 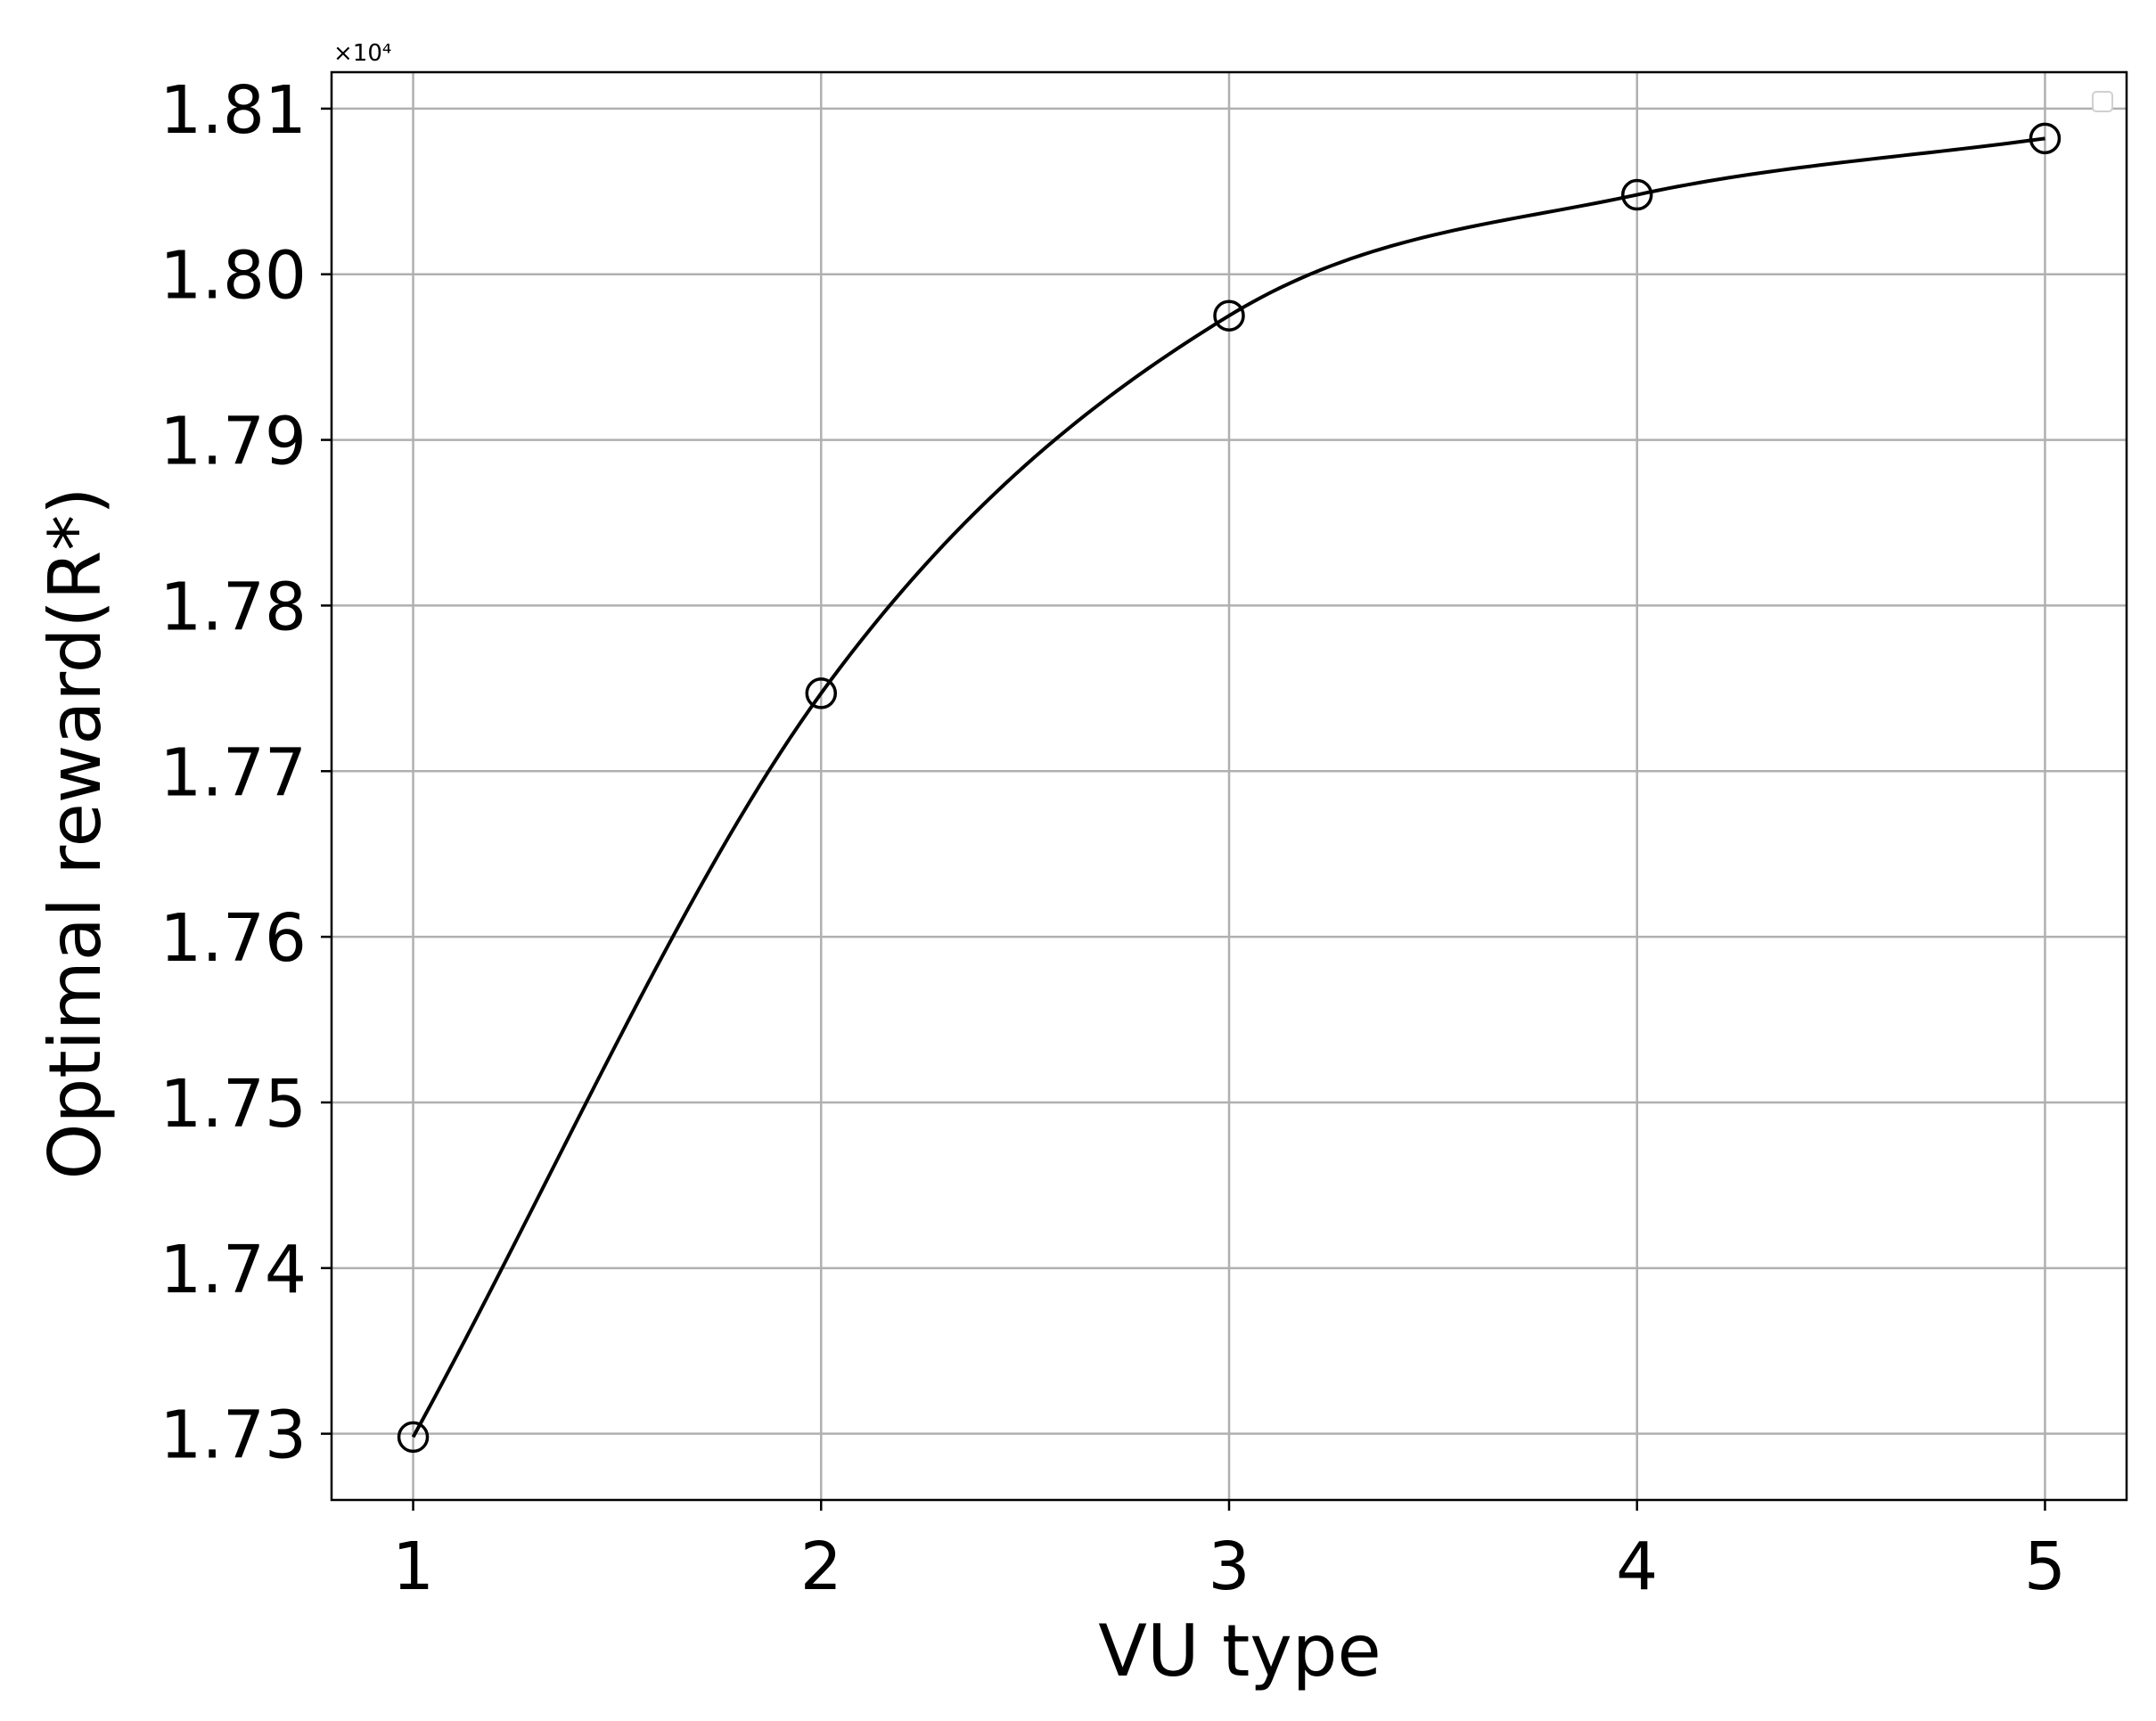 What do you see at coordinates (234, 442) in the screenshot?
I see `y-tick-label: 1.79` at bounding box center [234, 442].